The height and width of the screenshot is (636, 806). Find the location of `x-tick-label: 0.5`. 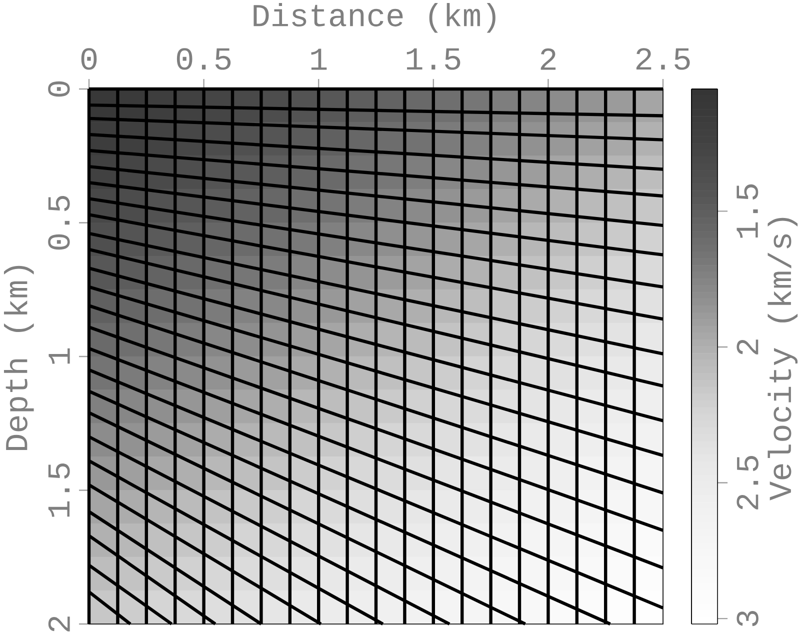

x-tick-label: 0.5 is located at coordinates (203, 59).